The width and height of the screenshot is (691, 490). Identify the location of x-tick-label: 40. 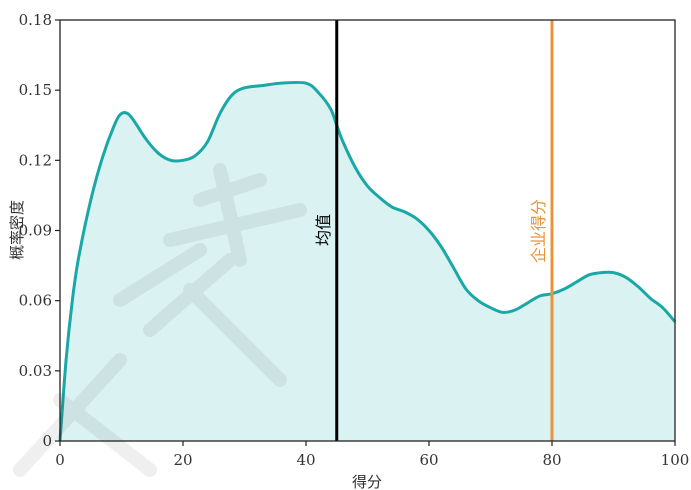
(305, 460).